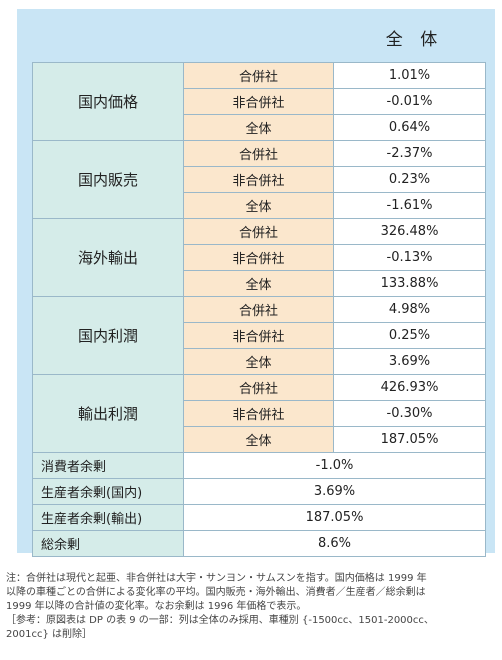 The width and height of the screenshot is (502, 660). What do you see at coordinates (409, 387) in the screenshot?
I see `row-value: 426.93%` at bounding box center [409, 387].